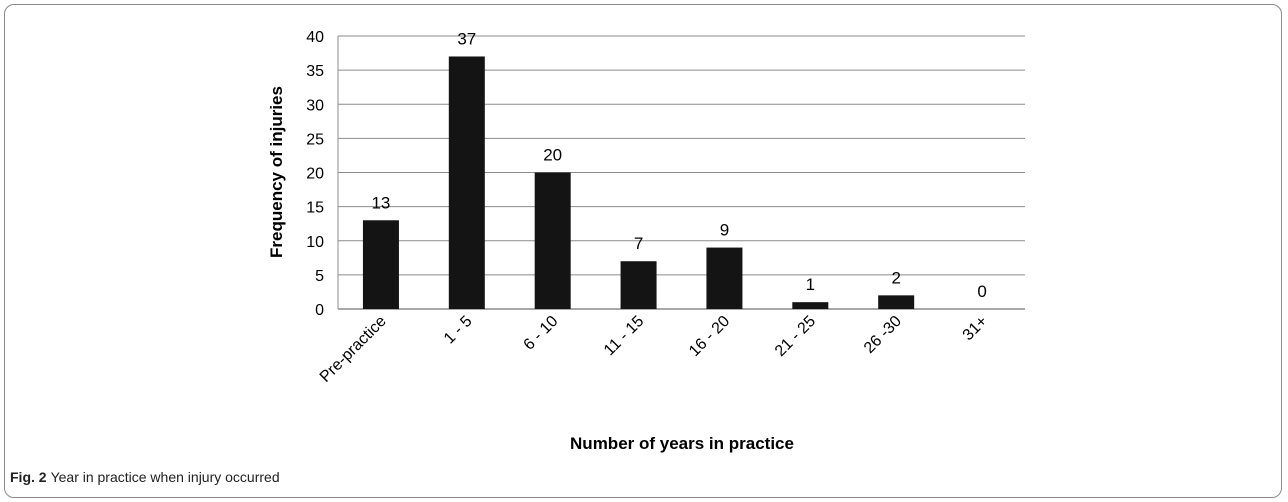 The image size is (1288, 502). What do you see at coordinates (810, 284) in the screenshot?
I see `data-label: 1` at bounding box center [810, 284].